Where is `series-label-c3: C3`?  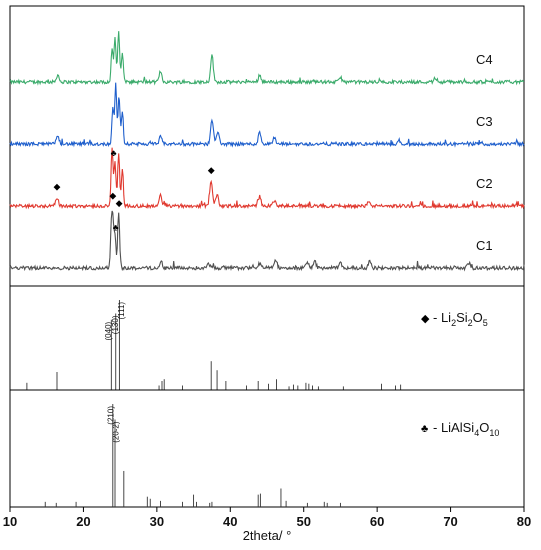 series-label-c3: C3 is located at coordinates (484, 121).